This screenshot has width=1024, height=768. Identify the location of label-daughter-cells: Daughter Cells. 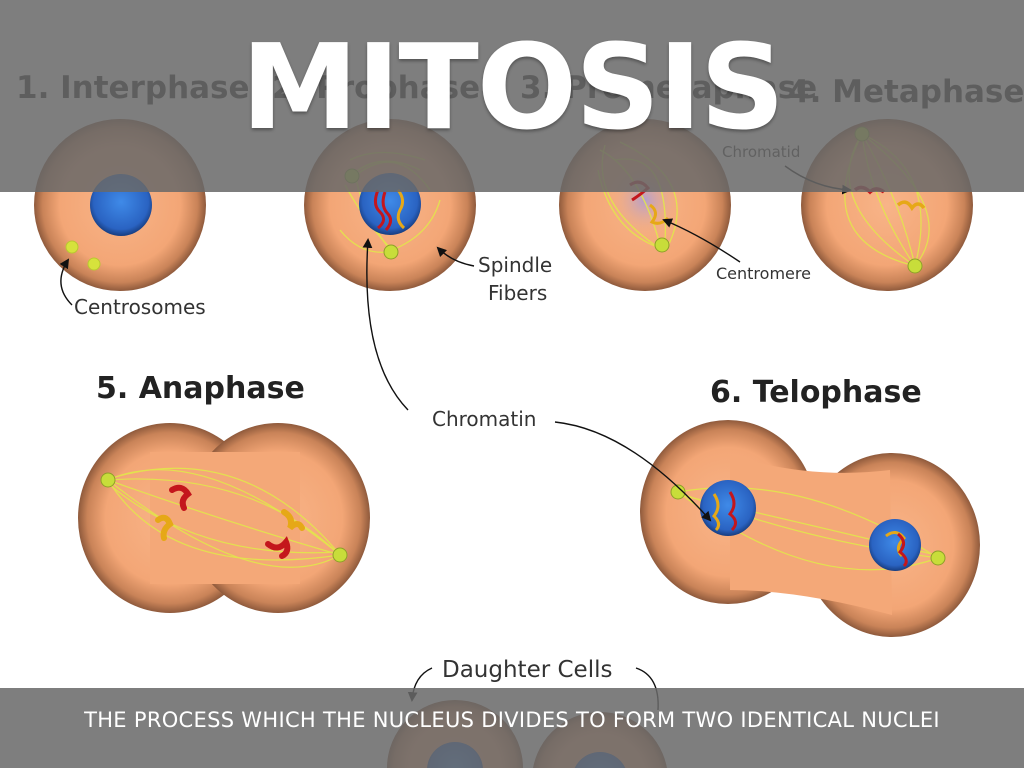
(527, 670).